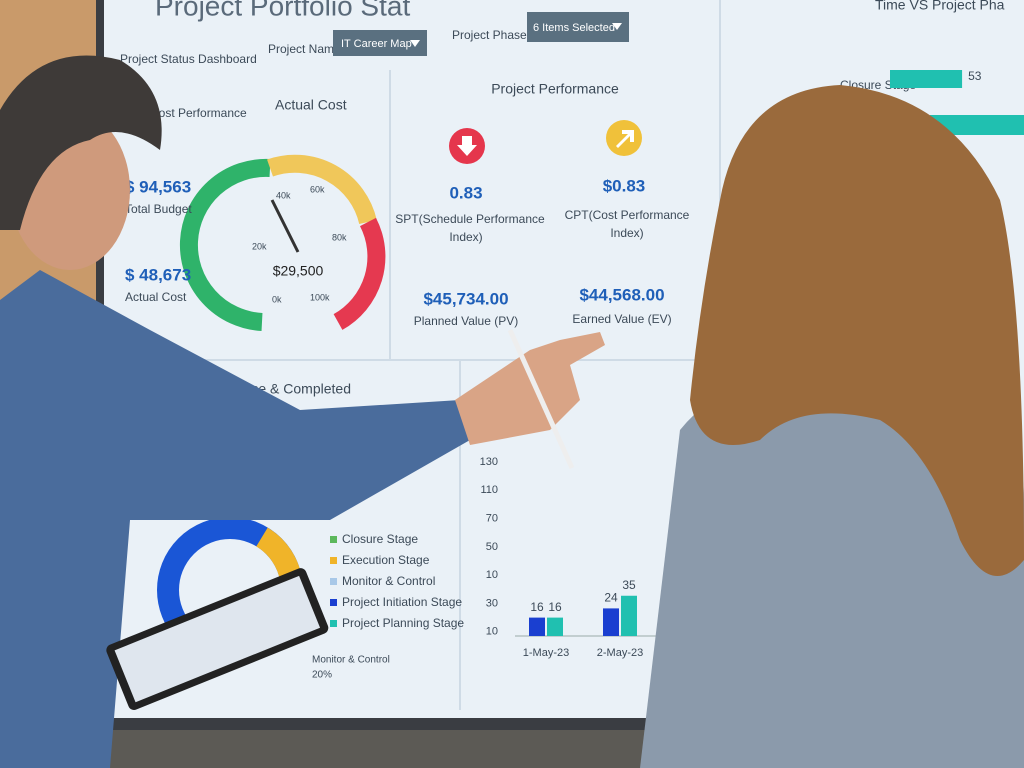  Describe the element at coordinates (402, 602) in the screenshot. I see `legend-label: Project Initiation Stage` at that location.